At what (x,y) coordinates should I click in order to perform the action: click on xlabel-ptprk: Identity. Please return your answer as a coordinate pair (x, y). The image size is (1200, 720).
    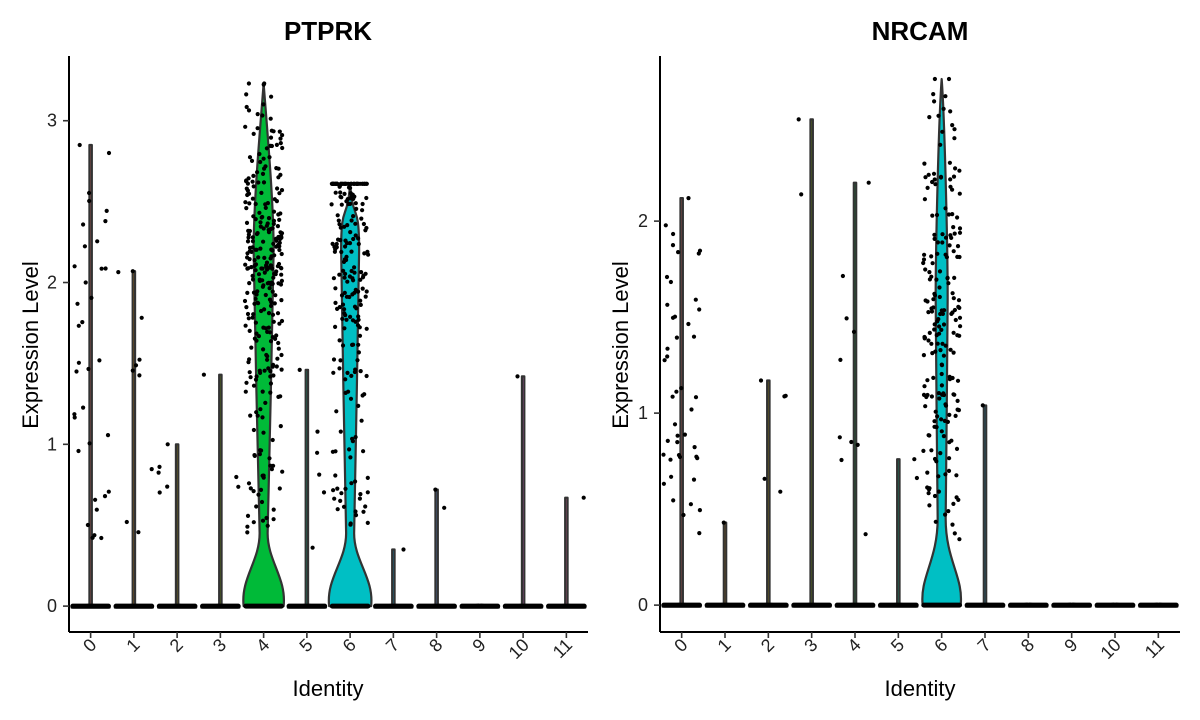
    Looking at the image, I should click on (328, 688).